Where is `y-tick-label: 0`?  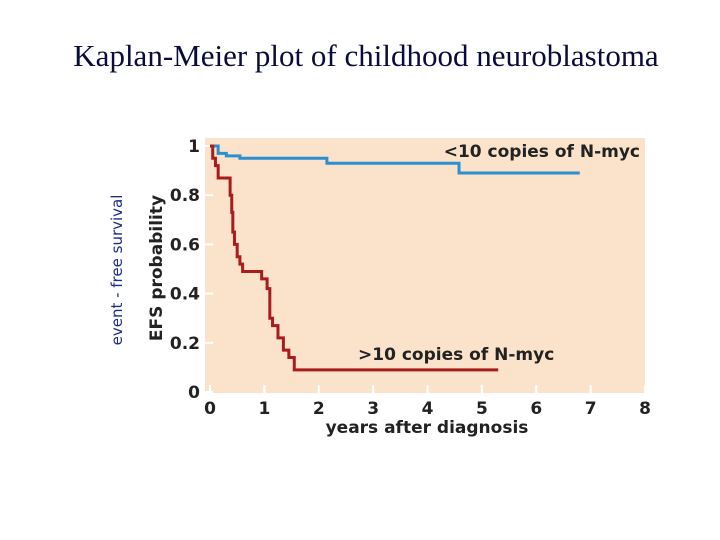 y-tick-label: 0 is located at coordinates (194, 393).